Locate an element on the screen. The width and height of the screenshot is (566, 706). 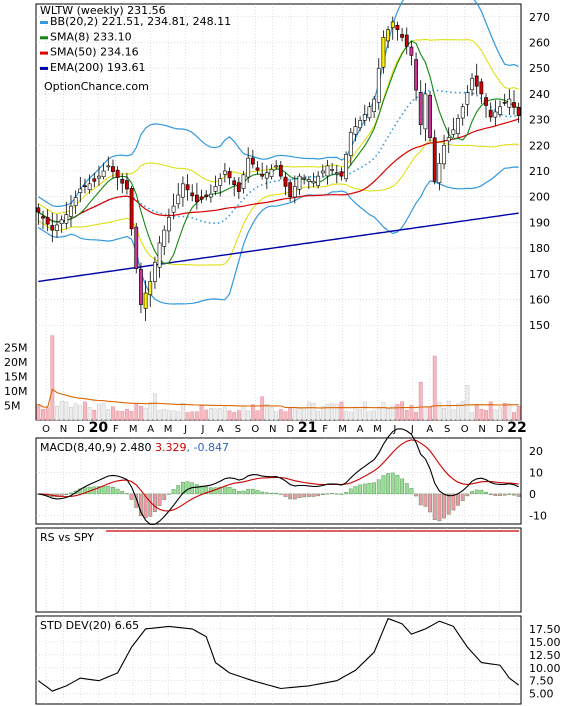
x-tick-label: N is located at coordinates (272, 429).